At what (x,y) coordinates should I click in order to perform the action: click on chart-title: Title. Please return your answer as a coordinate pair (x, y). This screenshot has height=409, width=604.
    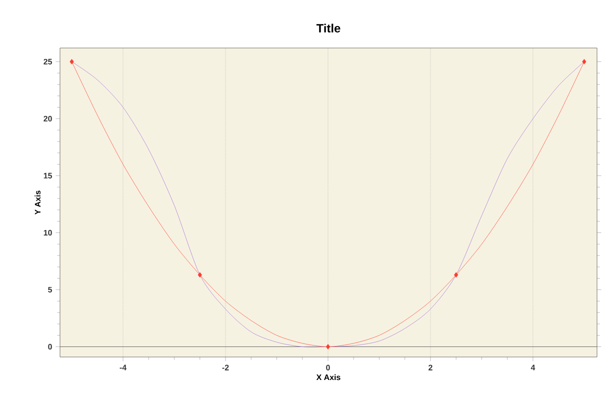
    Looking at the image, I should click on (328, 28).